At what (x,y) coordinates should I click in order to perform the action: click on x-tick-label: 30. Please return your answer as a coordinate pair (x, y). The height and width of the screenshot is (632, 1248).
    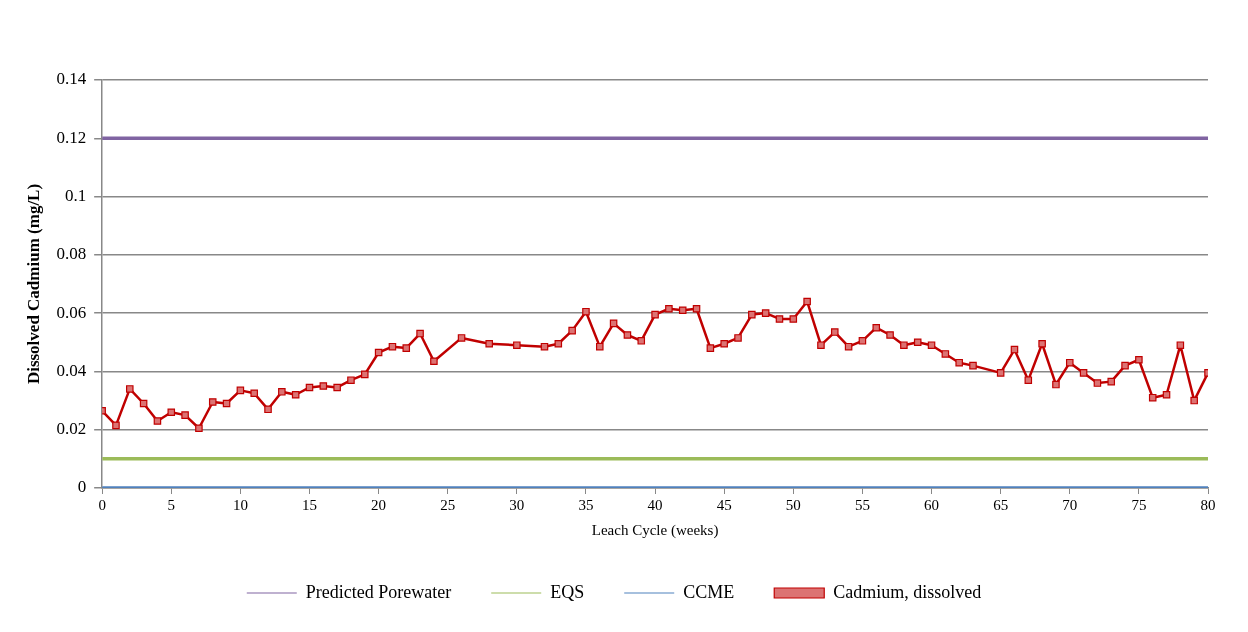
    Looking at the image, I should click on (517, 504).